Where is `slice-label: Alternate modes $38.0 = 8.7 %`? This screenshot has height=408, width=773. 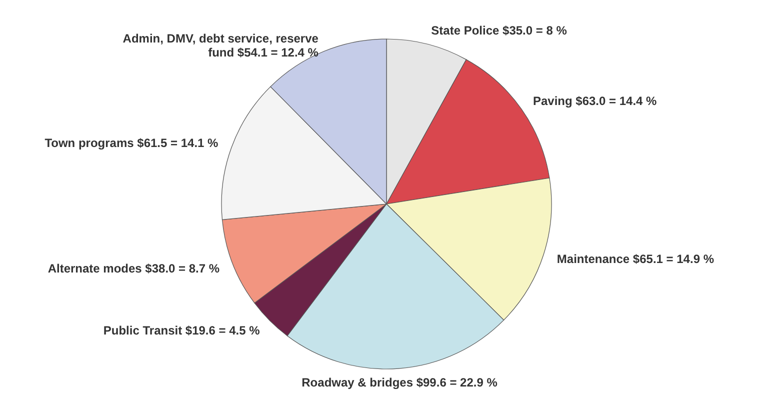
slice-label: Alternate modes $38.0 = 8.7 % is located at coordinates (134, 269).